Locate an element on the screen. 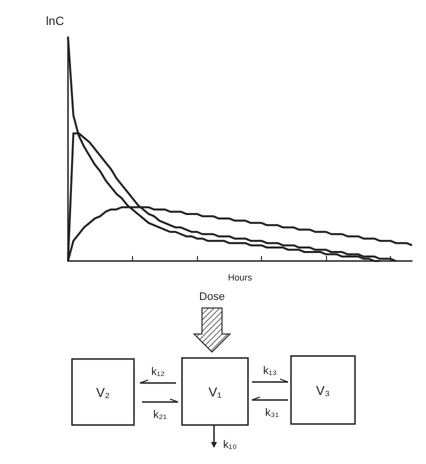  x-axis-title: Hours is located at coordinates (240, 277).